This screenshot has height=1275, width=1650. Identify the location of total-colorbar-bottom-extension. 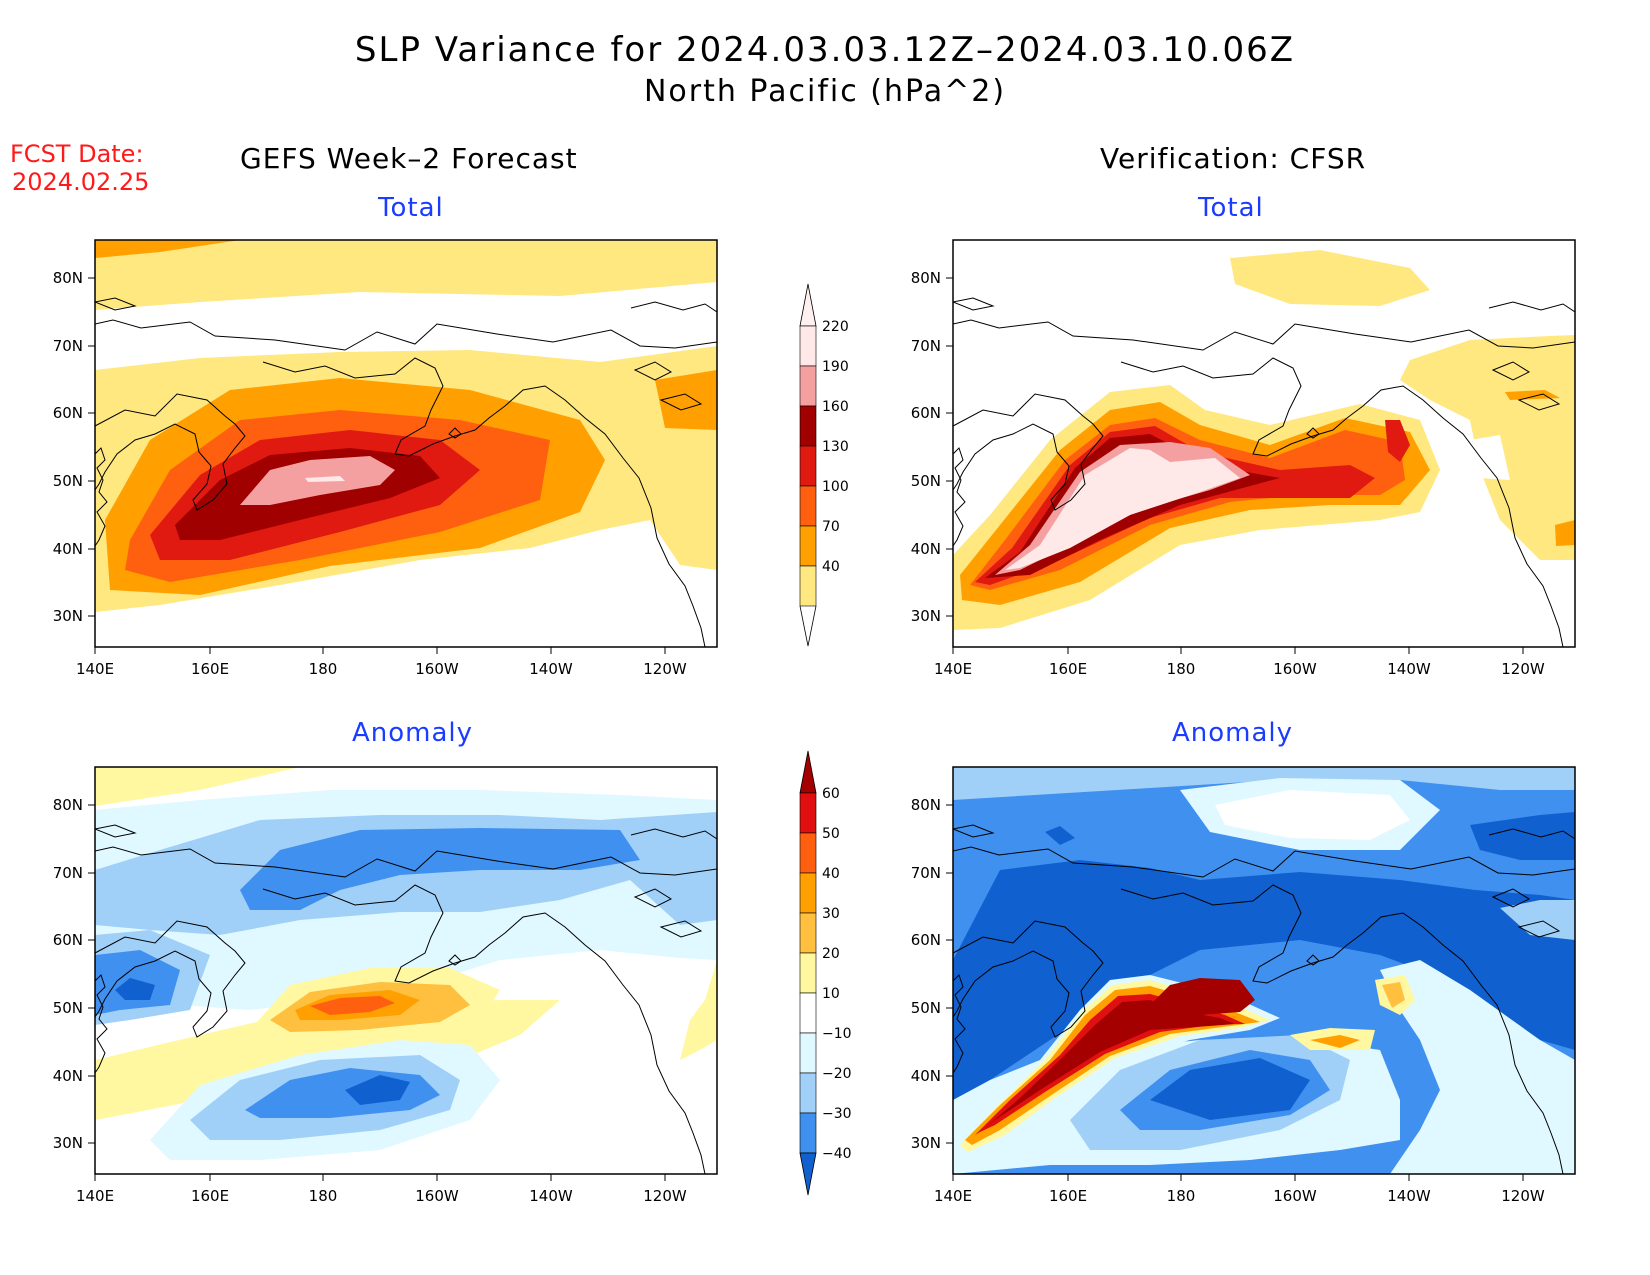
(808, 626).